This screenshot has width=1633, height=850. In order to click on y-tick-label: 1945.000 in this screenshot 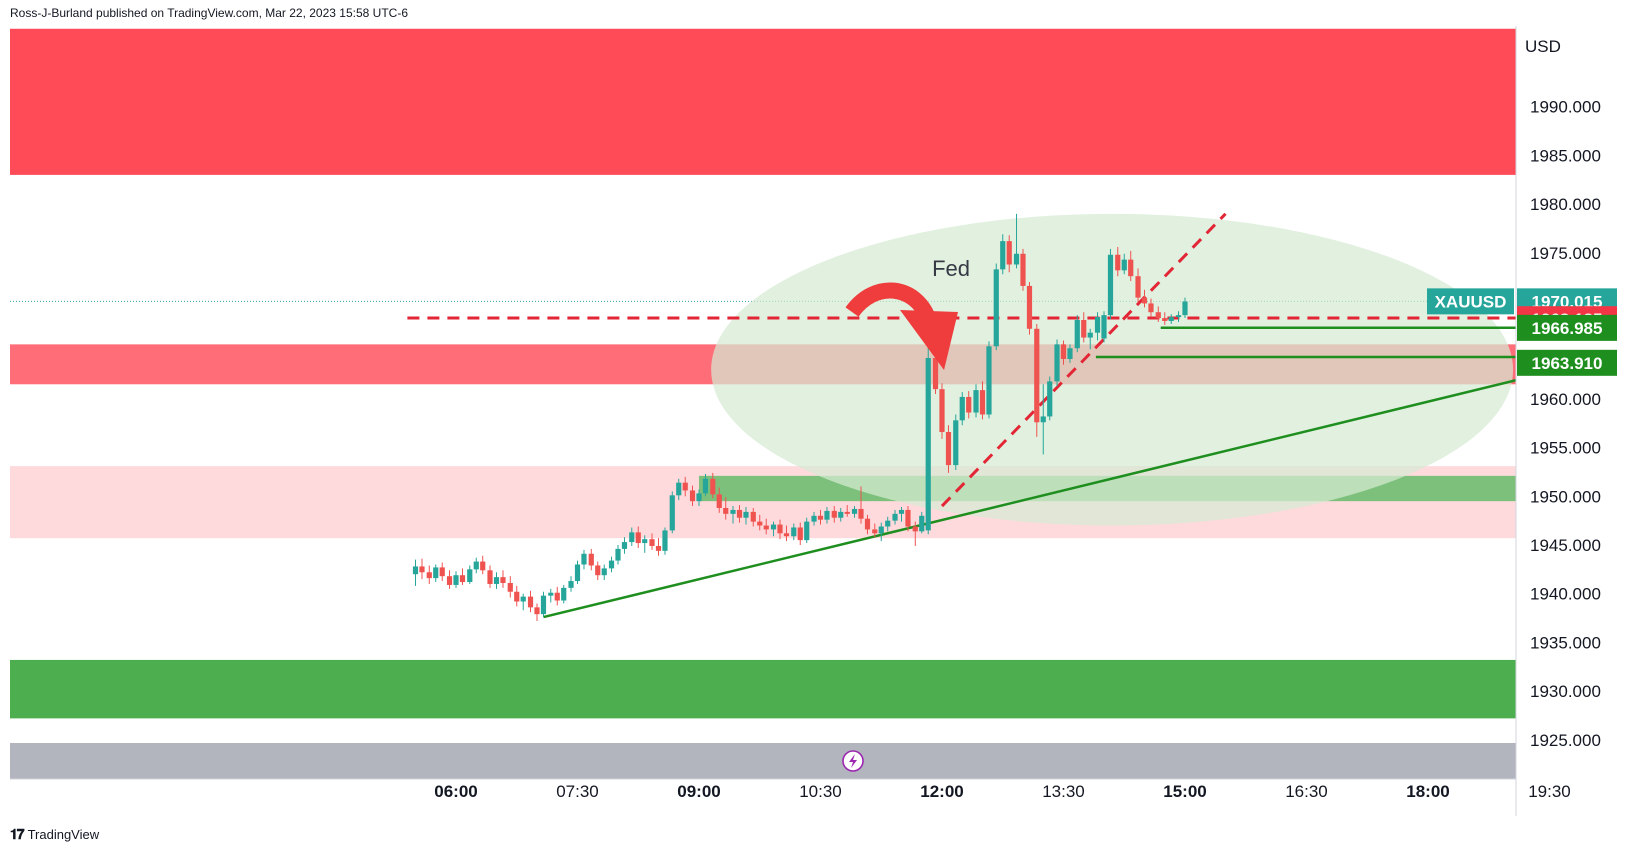, I will do `click(1565, 545)`.